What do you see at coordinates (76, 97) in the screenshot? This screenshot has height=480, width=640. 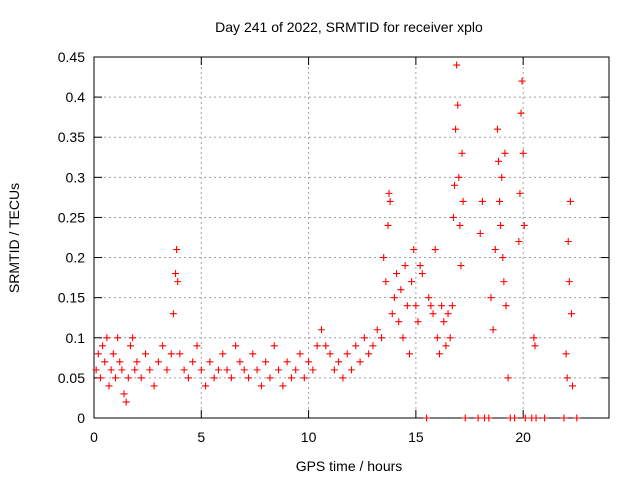 I see `y-tick-label: 0.4` at bounding box center [76, 97].